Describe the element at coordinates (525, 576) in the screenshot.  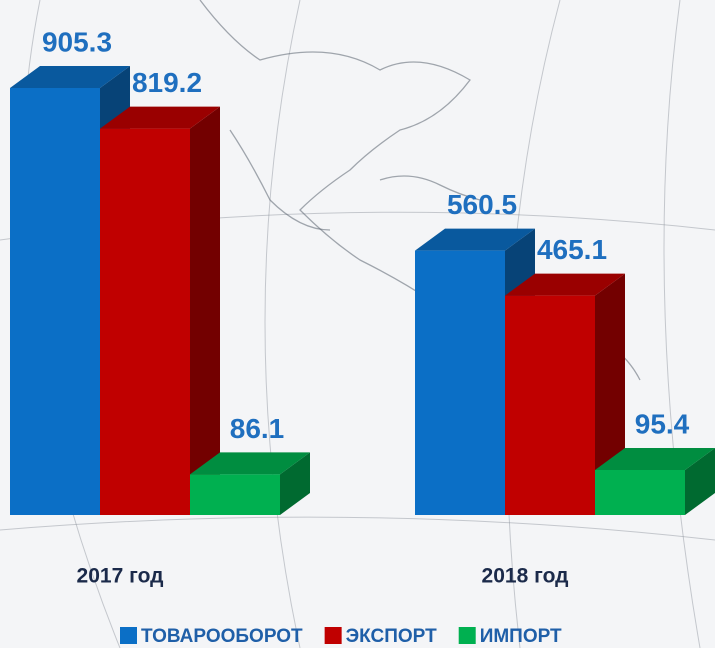
I see `x-tick-label: 2018 год` at that location.